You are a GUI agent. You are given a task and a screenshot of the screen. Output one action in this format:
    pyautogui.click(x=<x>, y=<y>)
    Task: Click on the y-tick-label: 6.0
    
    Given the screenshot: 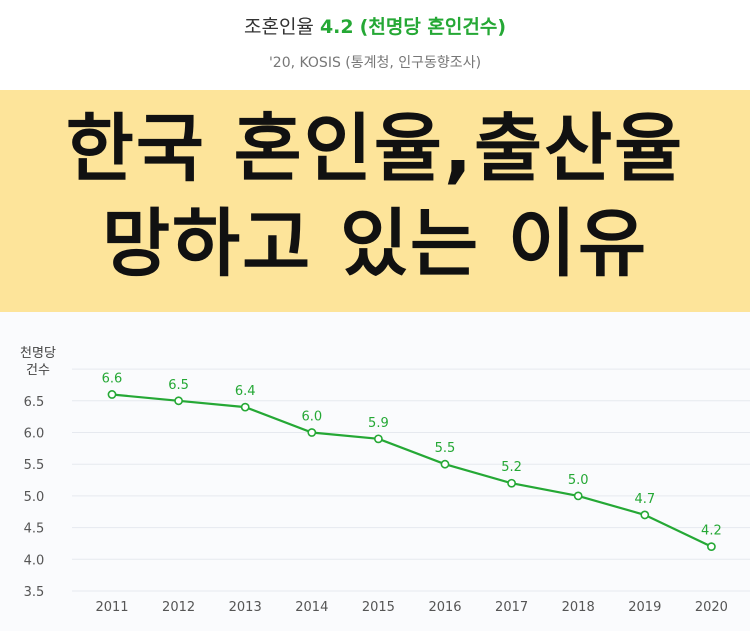 What is the action you would take?
    pyautogui.click(x=34, y=434)
    